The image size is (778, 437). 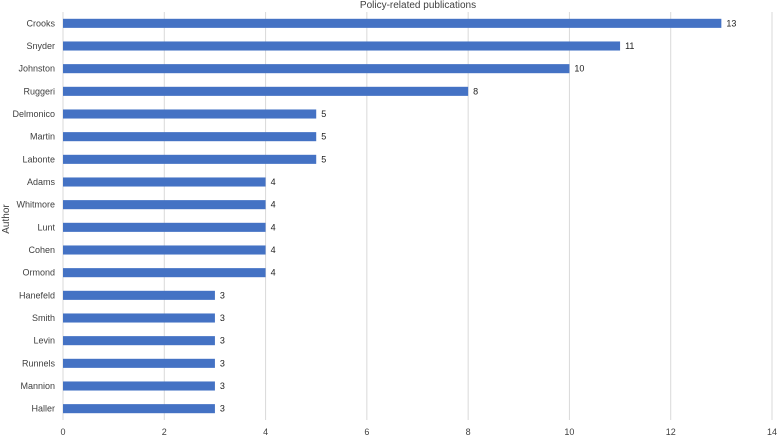 What do you see at coordinates (39, 363) in the screenshot?
I see `category-label: Runnels` at bounding box center [39, 363].